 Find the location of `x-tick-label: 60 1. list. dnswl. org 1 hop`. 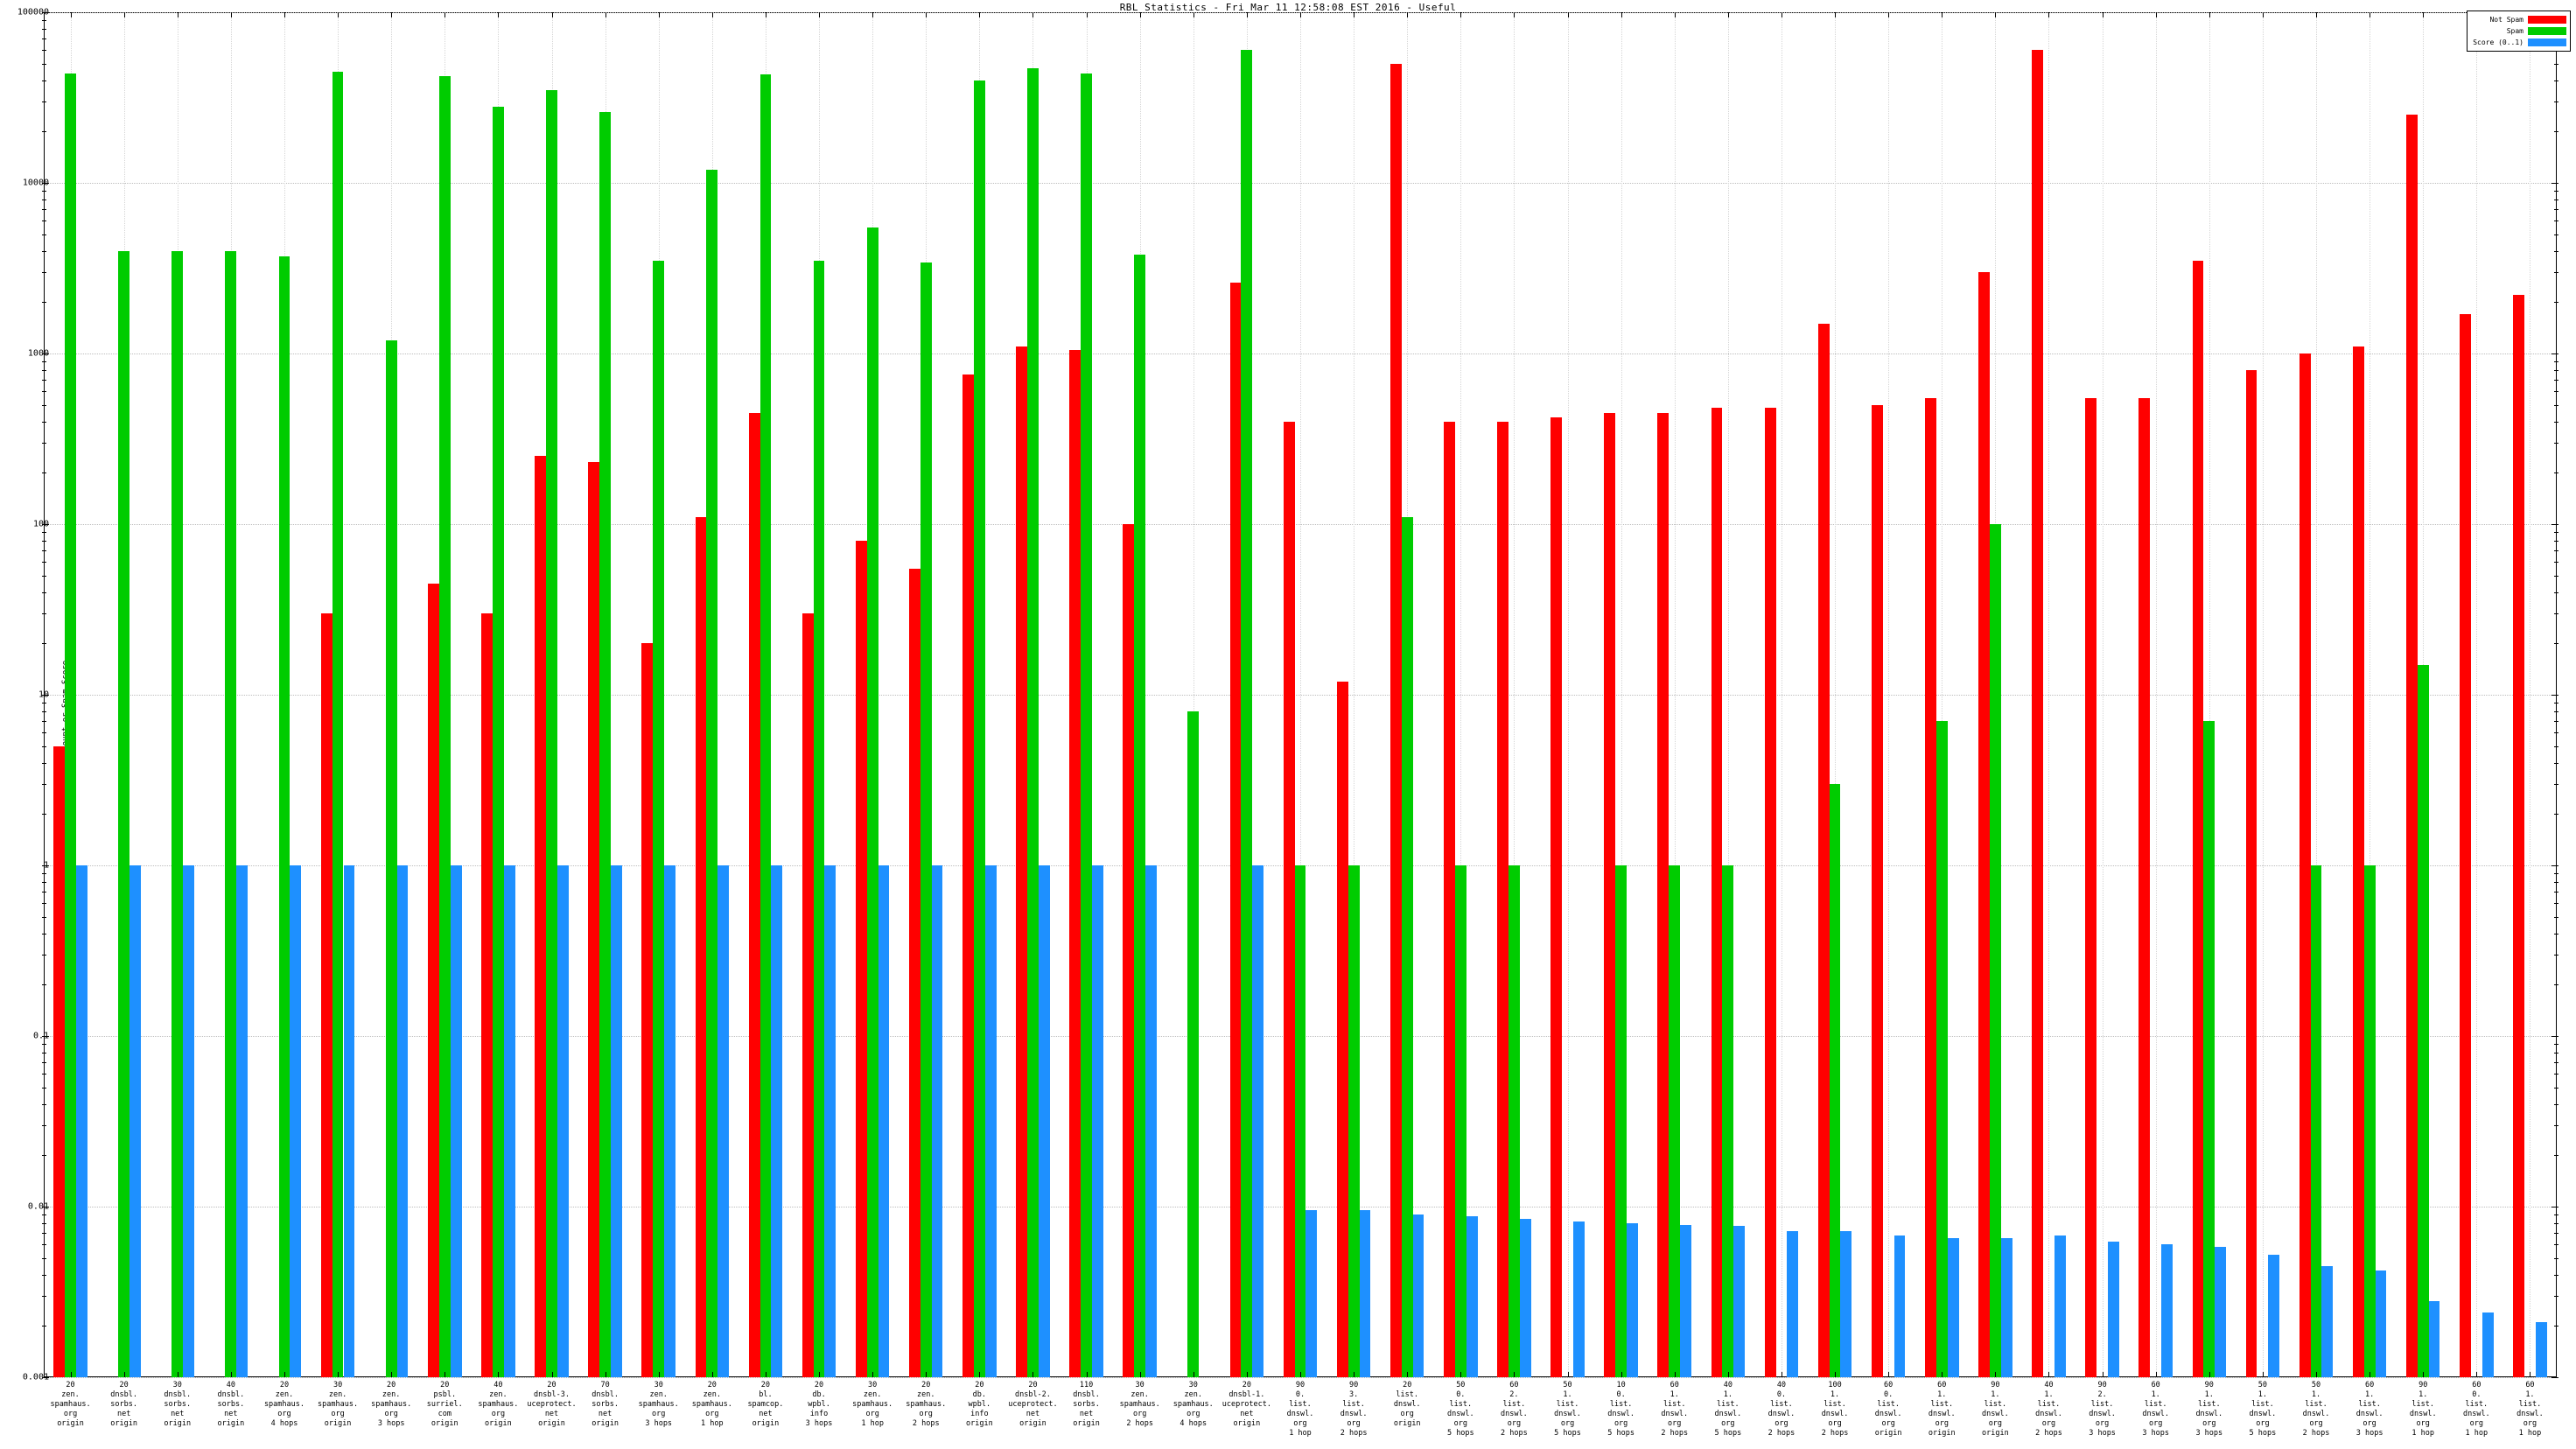

x-tick-label: 60 1. list. dnswl. org 1 hop is located at coordinates (2530, 1409).